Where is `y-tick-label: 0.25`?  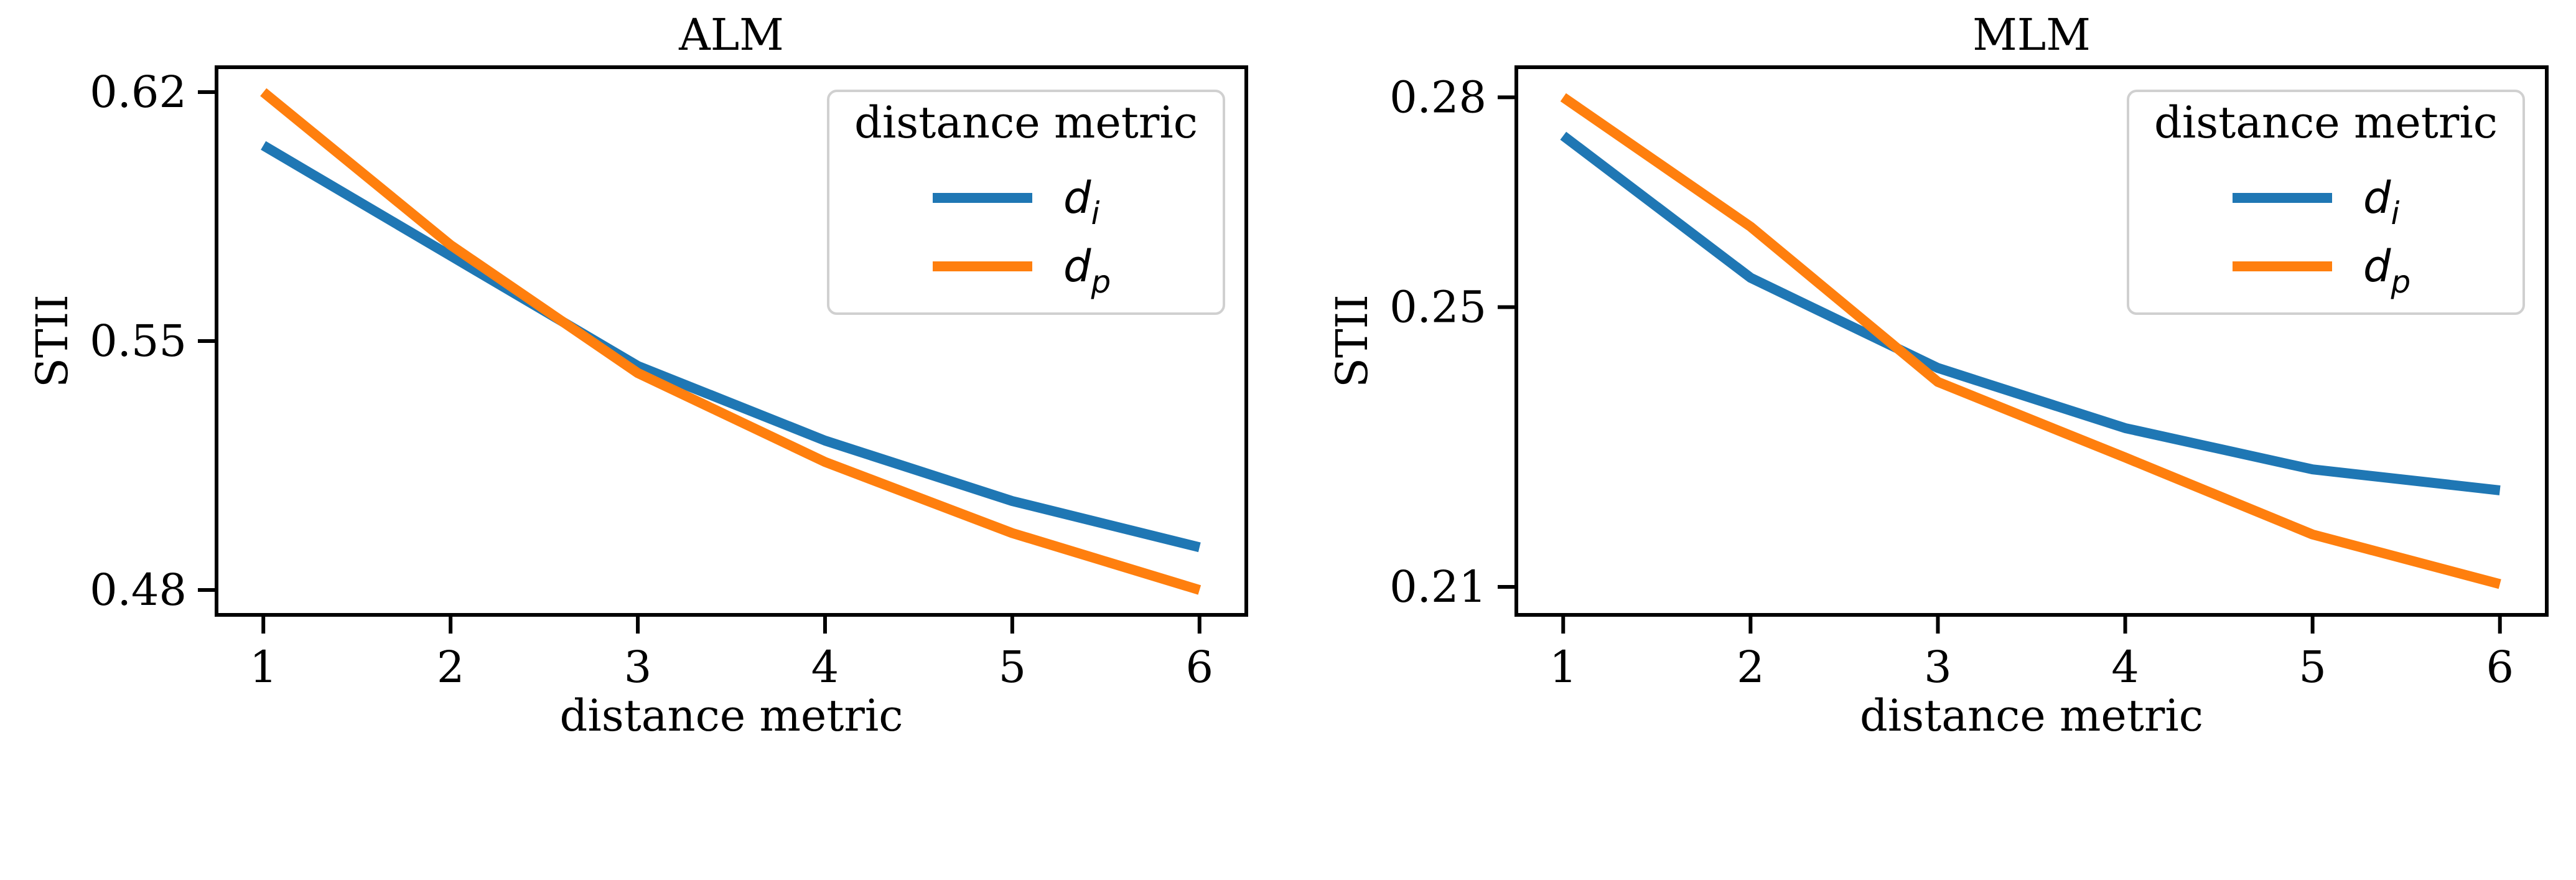
y-tick-label: 0.25 is located at coordinates (1438, 306).